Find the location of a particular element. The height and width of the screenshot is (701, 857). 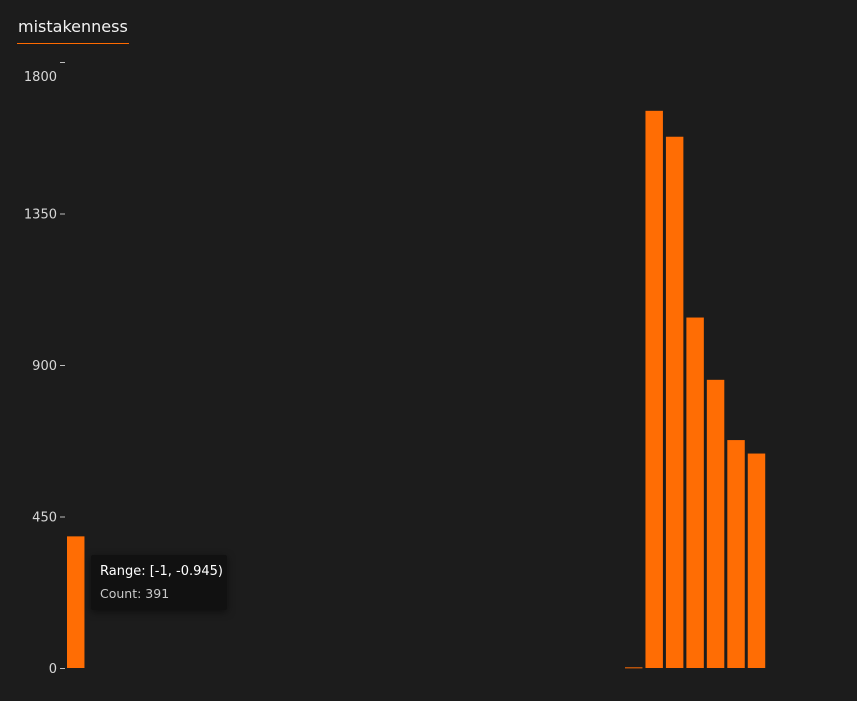

y-tick-label: 900 is located at coordinates (44, 366).